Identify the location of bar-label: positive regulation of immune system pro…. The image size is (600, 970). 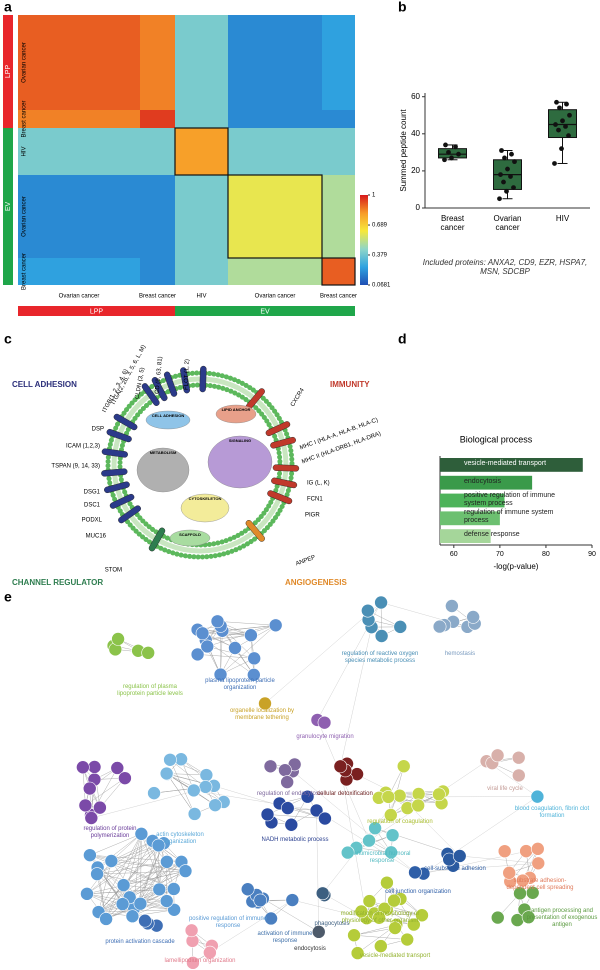
(510, 499).